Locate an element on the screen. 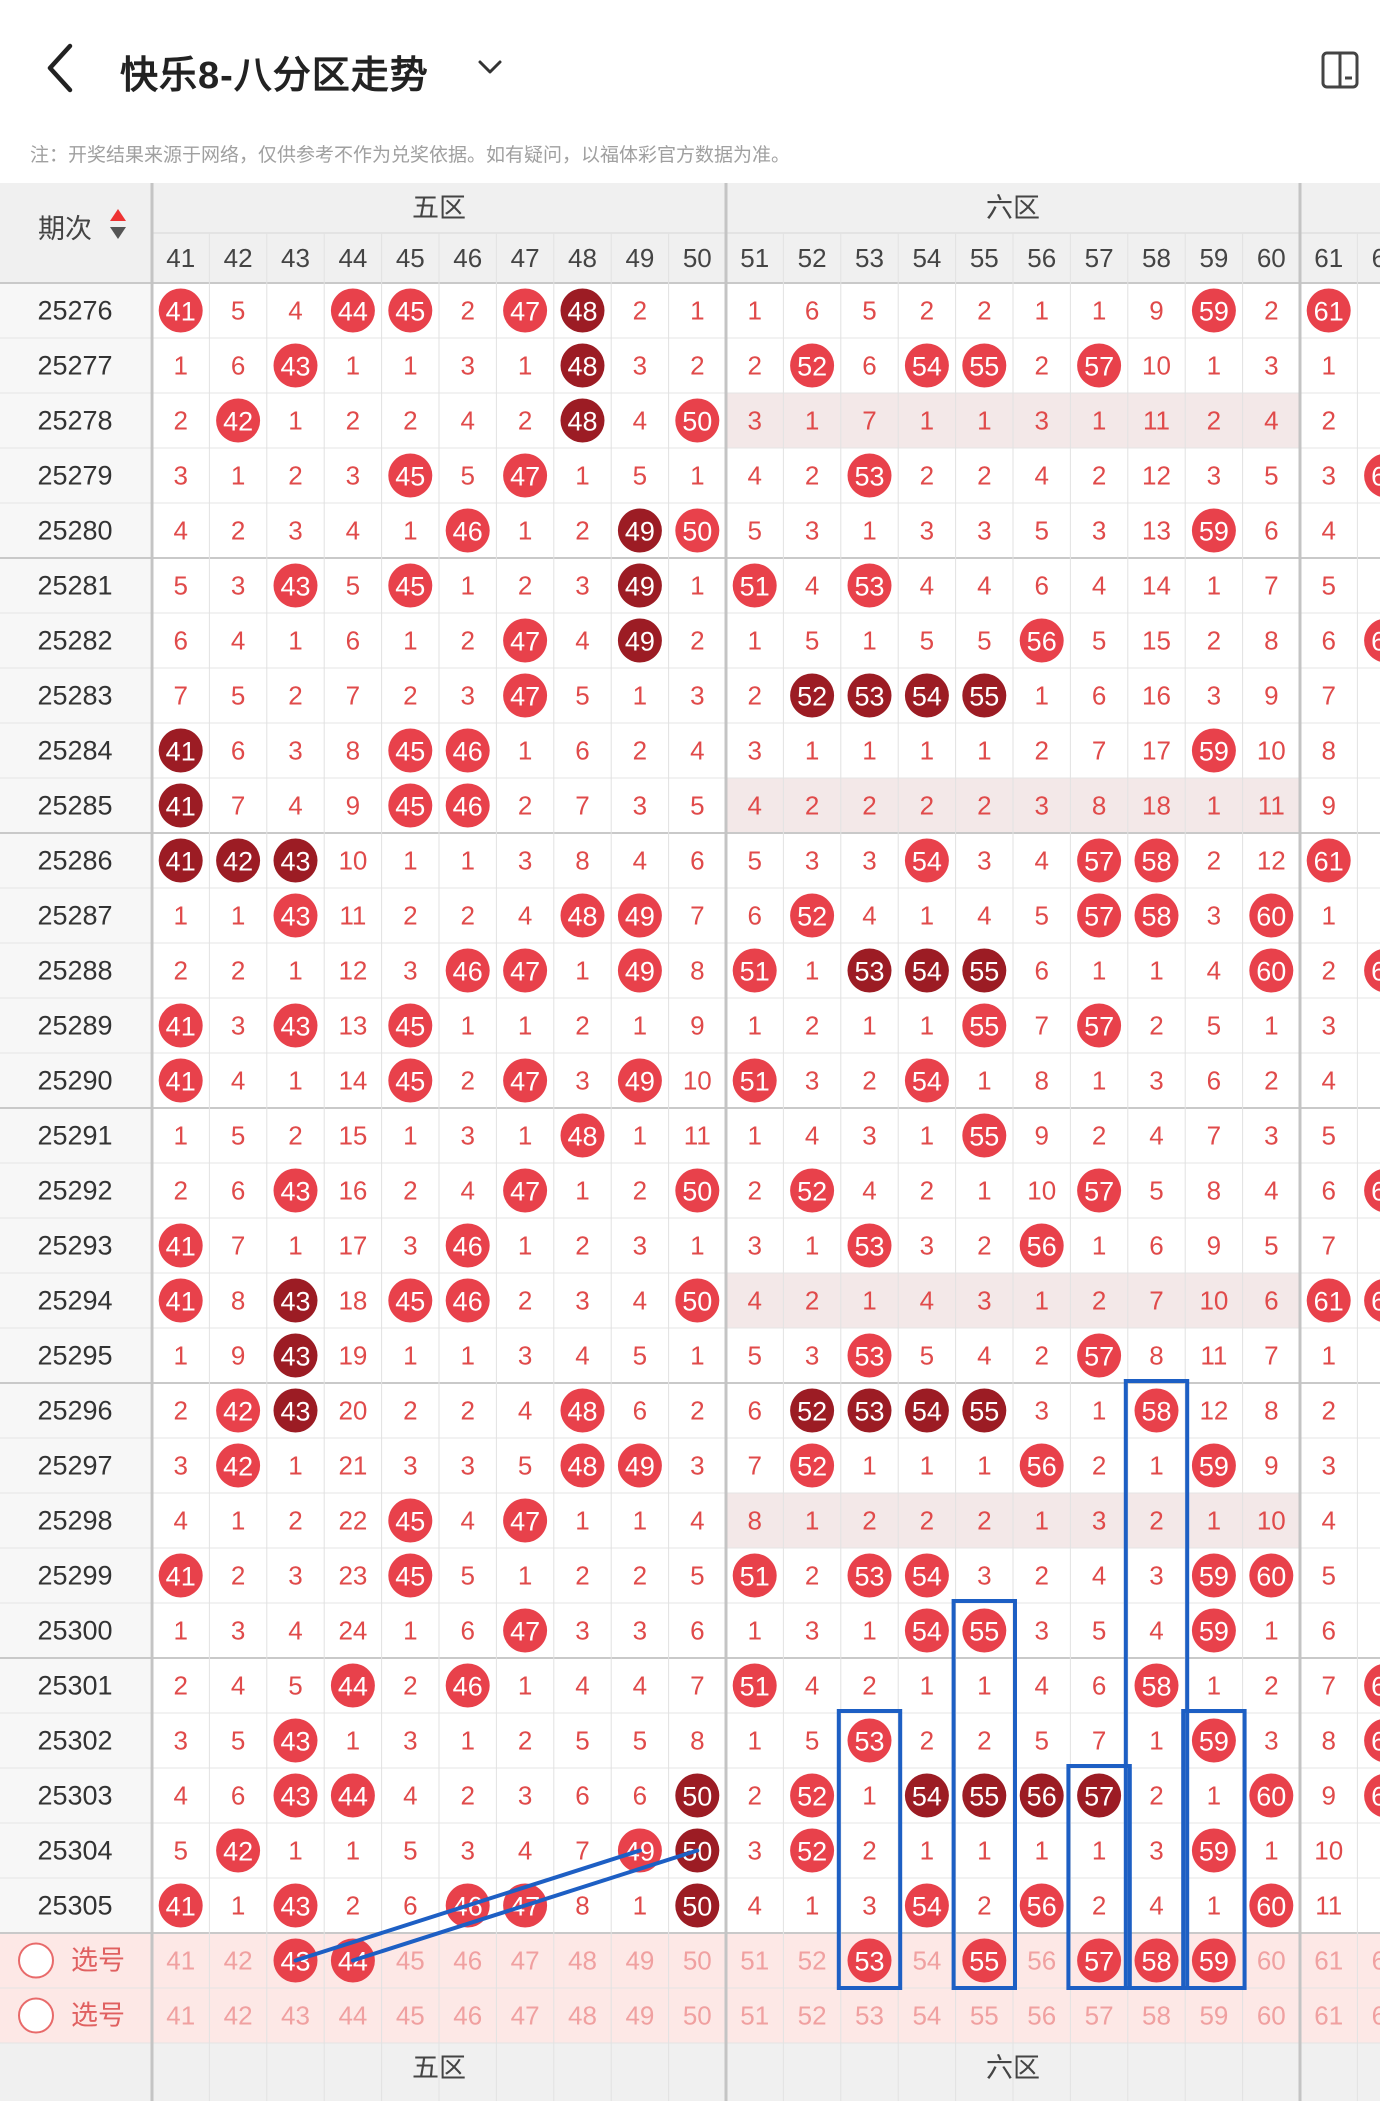  sort-up-icon is located at coordinates (118, 215).